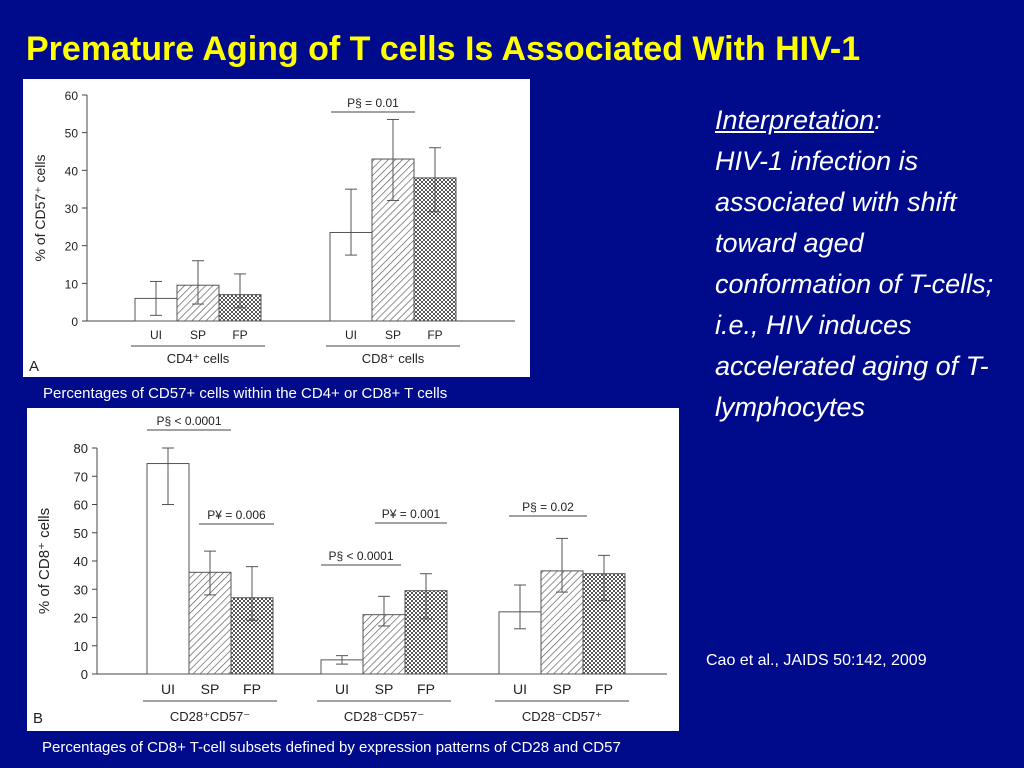 This screenshot has height=768, width=1024. What do you see at coordinates (878, 120) in the screenshot?
I see `interpretation-colon: :` at bounding box center [878, 120].